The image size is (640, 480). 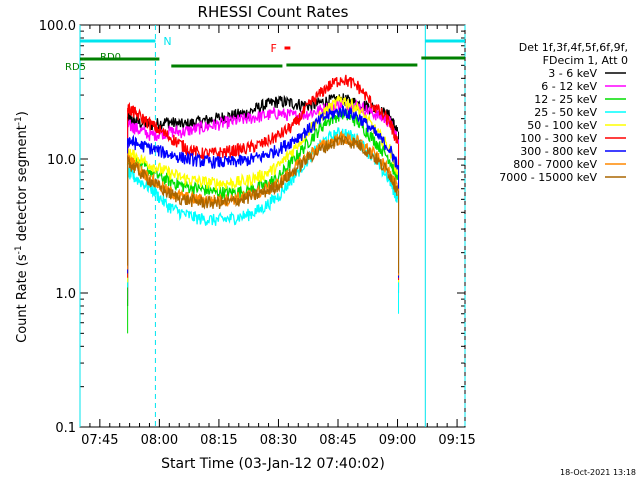 I want to click on x-tick-label: 09:15, so click(x=456, y=440).